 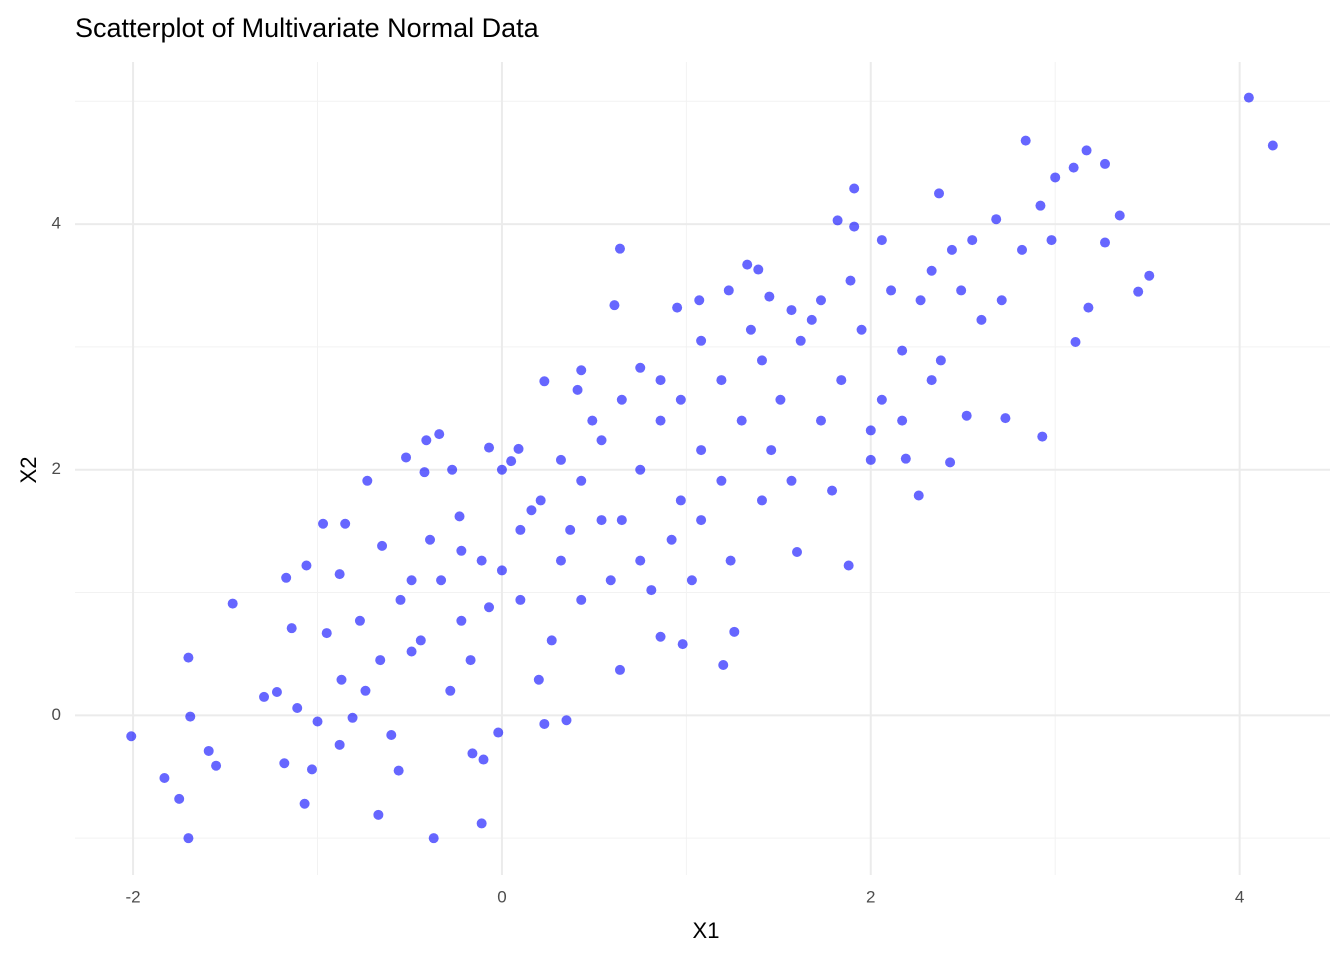 I want to click on chart-title: Scatterplot of Multivariate Normal Data, so click(x=307, y=28).